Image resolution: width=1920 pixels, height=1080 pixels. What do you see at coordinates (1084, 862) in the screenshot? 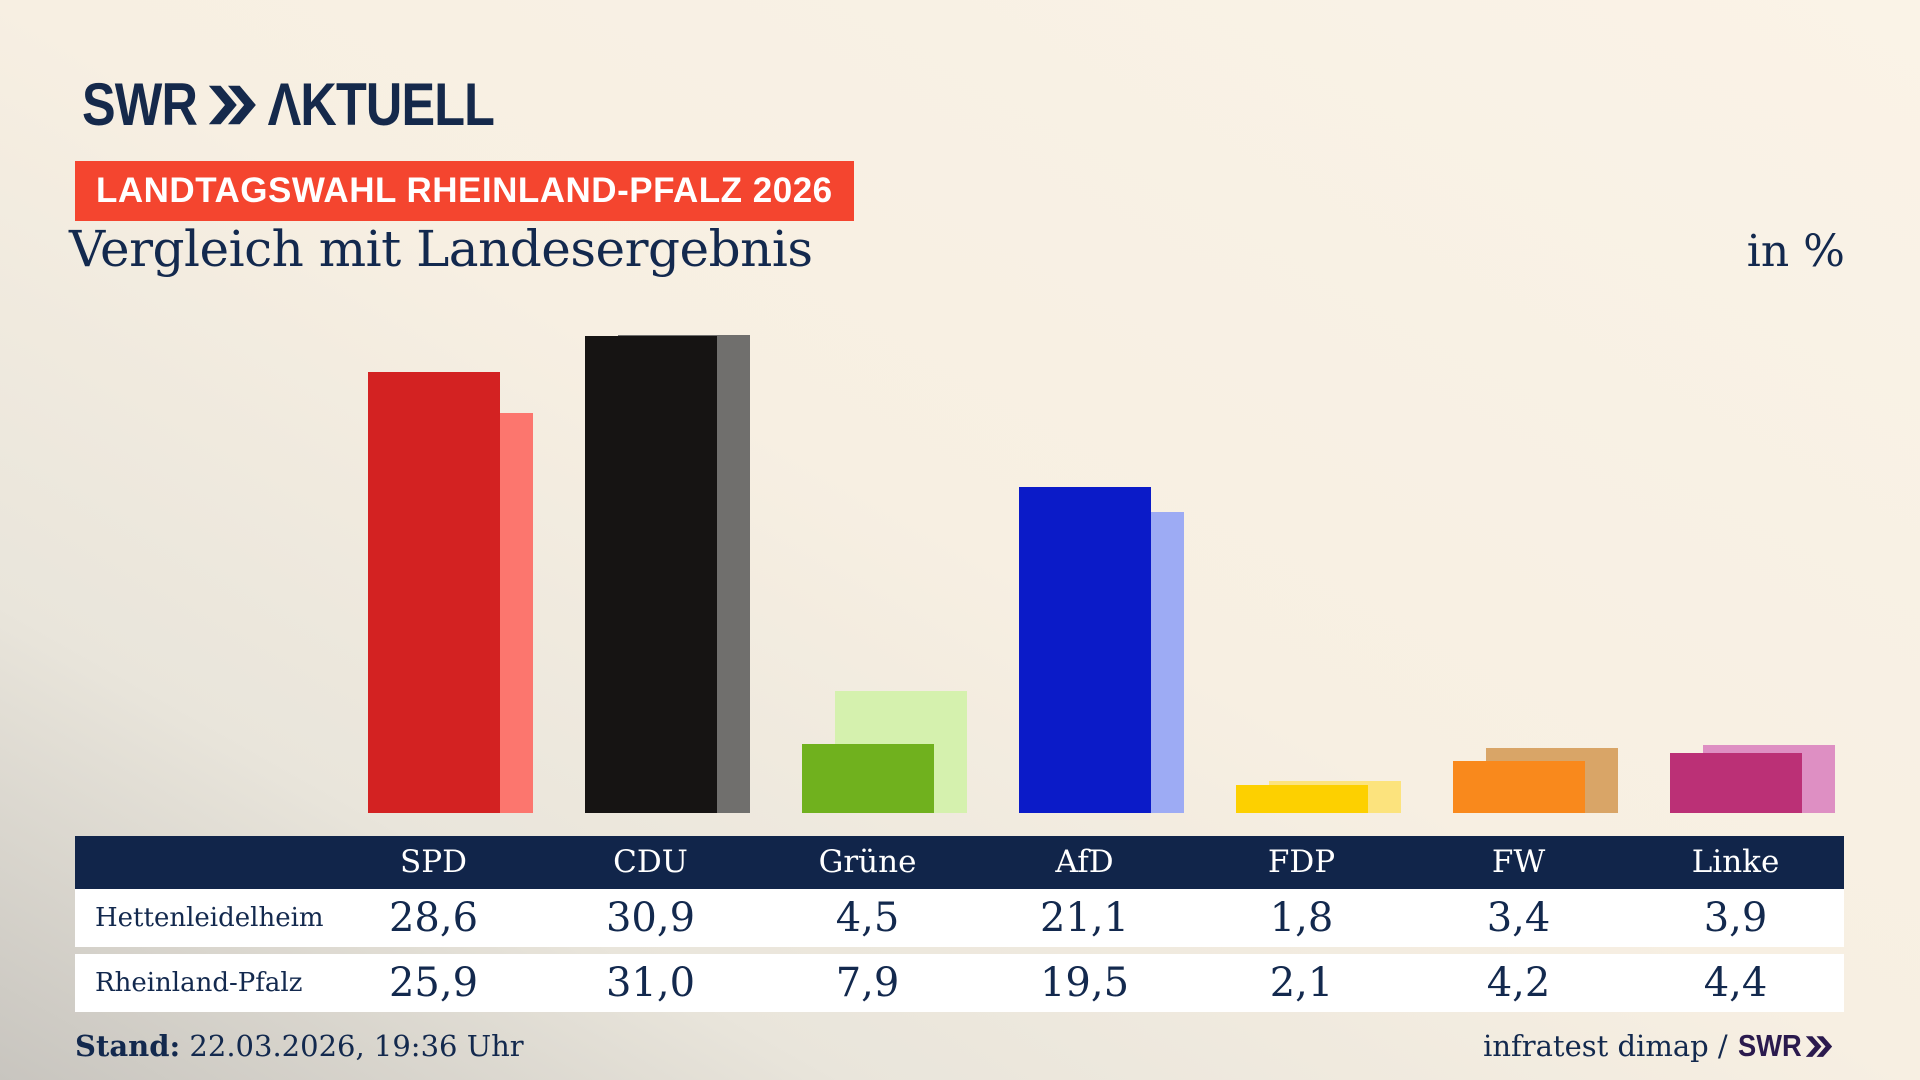
I see `table-header-cell-afd: AfD` at bounding box center [1084, 862].